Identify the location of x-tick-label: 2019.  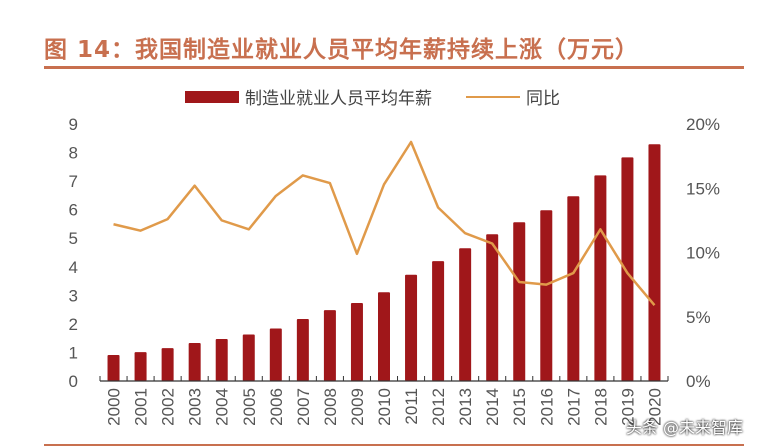
(627, 407).